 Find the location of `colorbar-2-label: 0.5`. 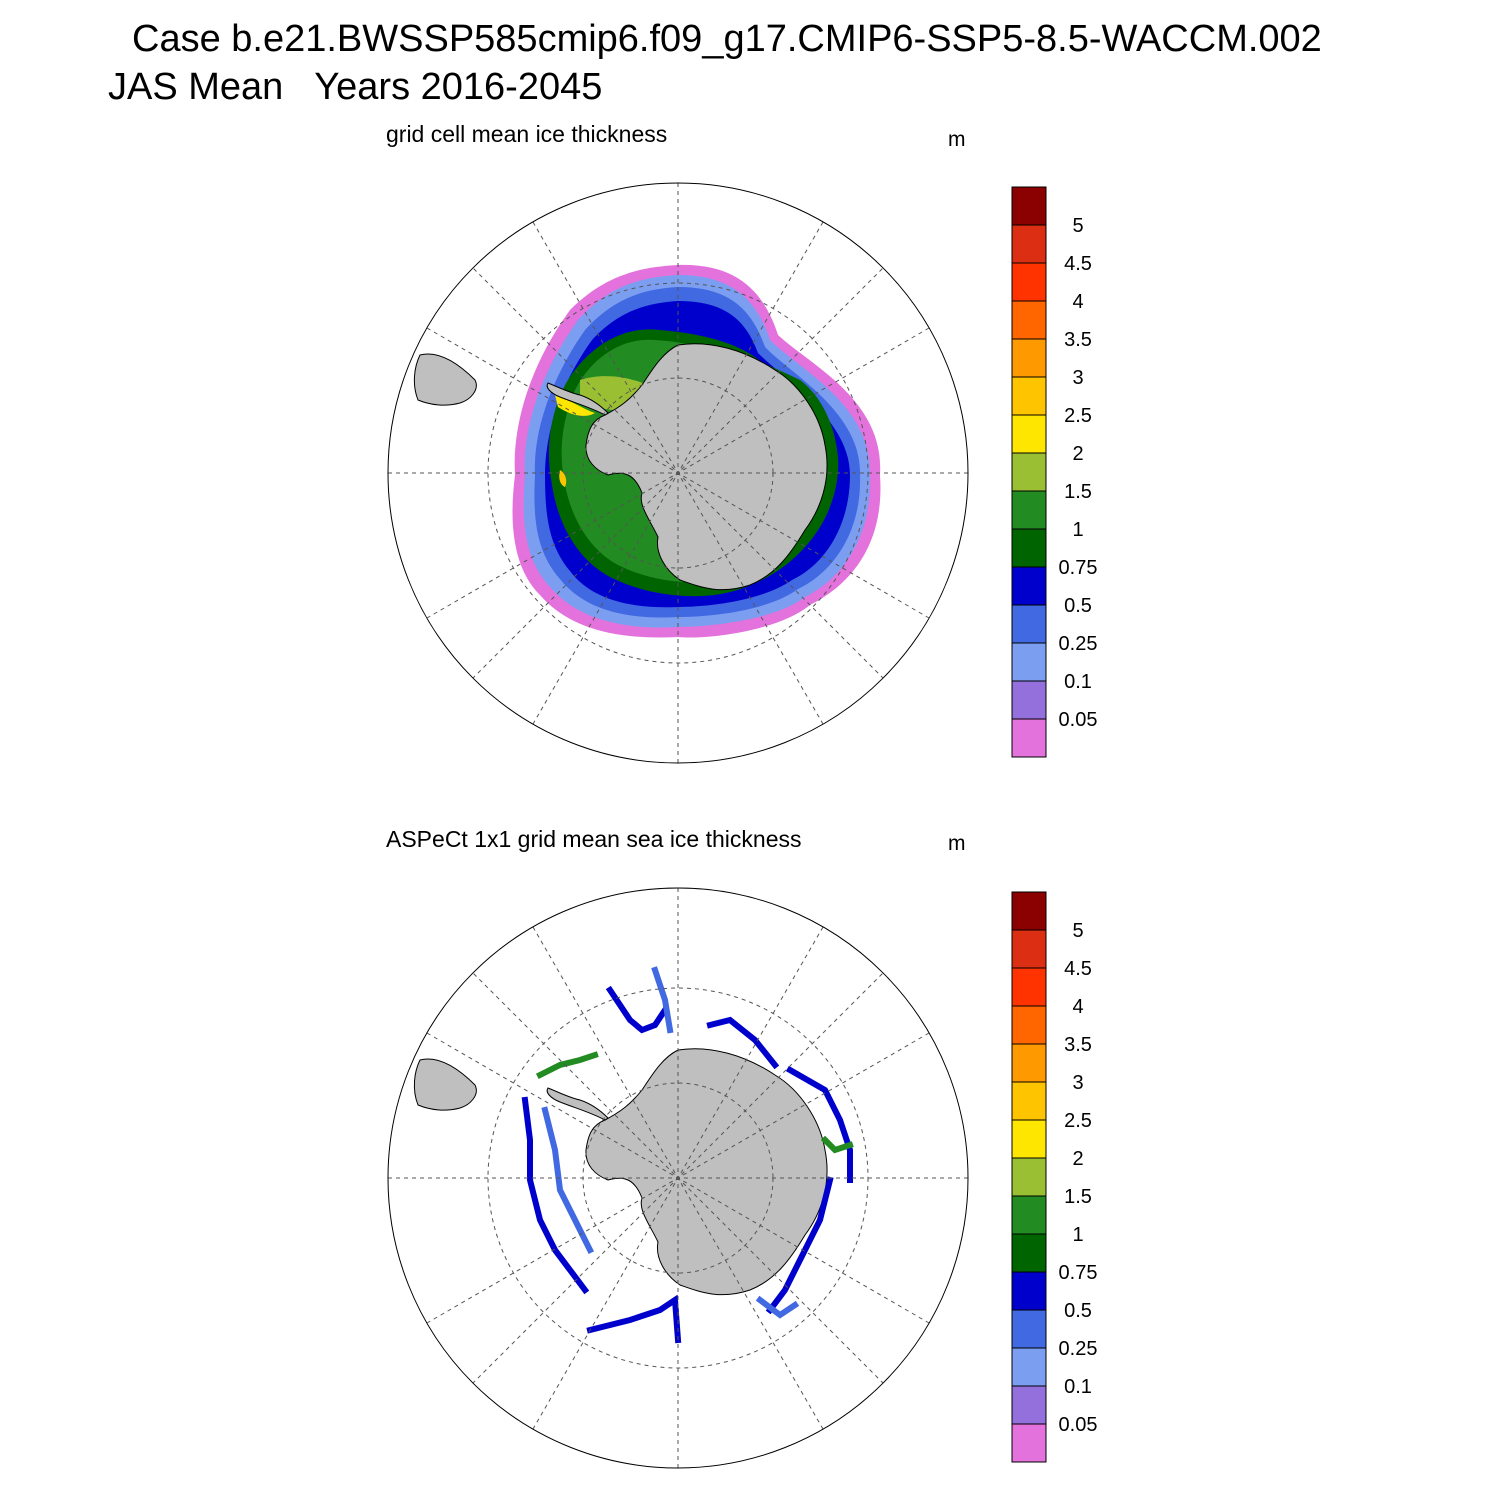

colorbar-2-label: 0.5 is located at coordinates (1078, 1311).